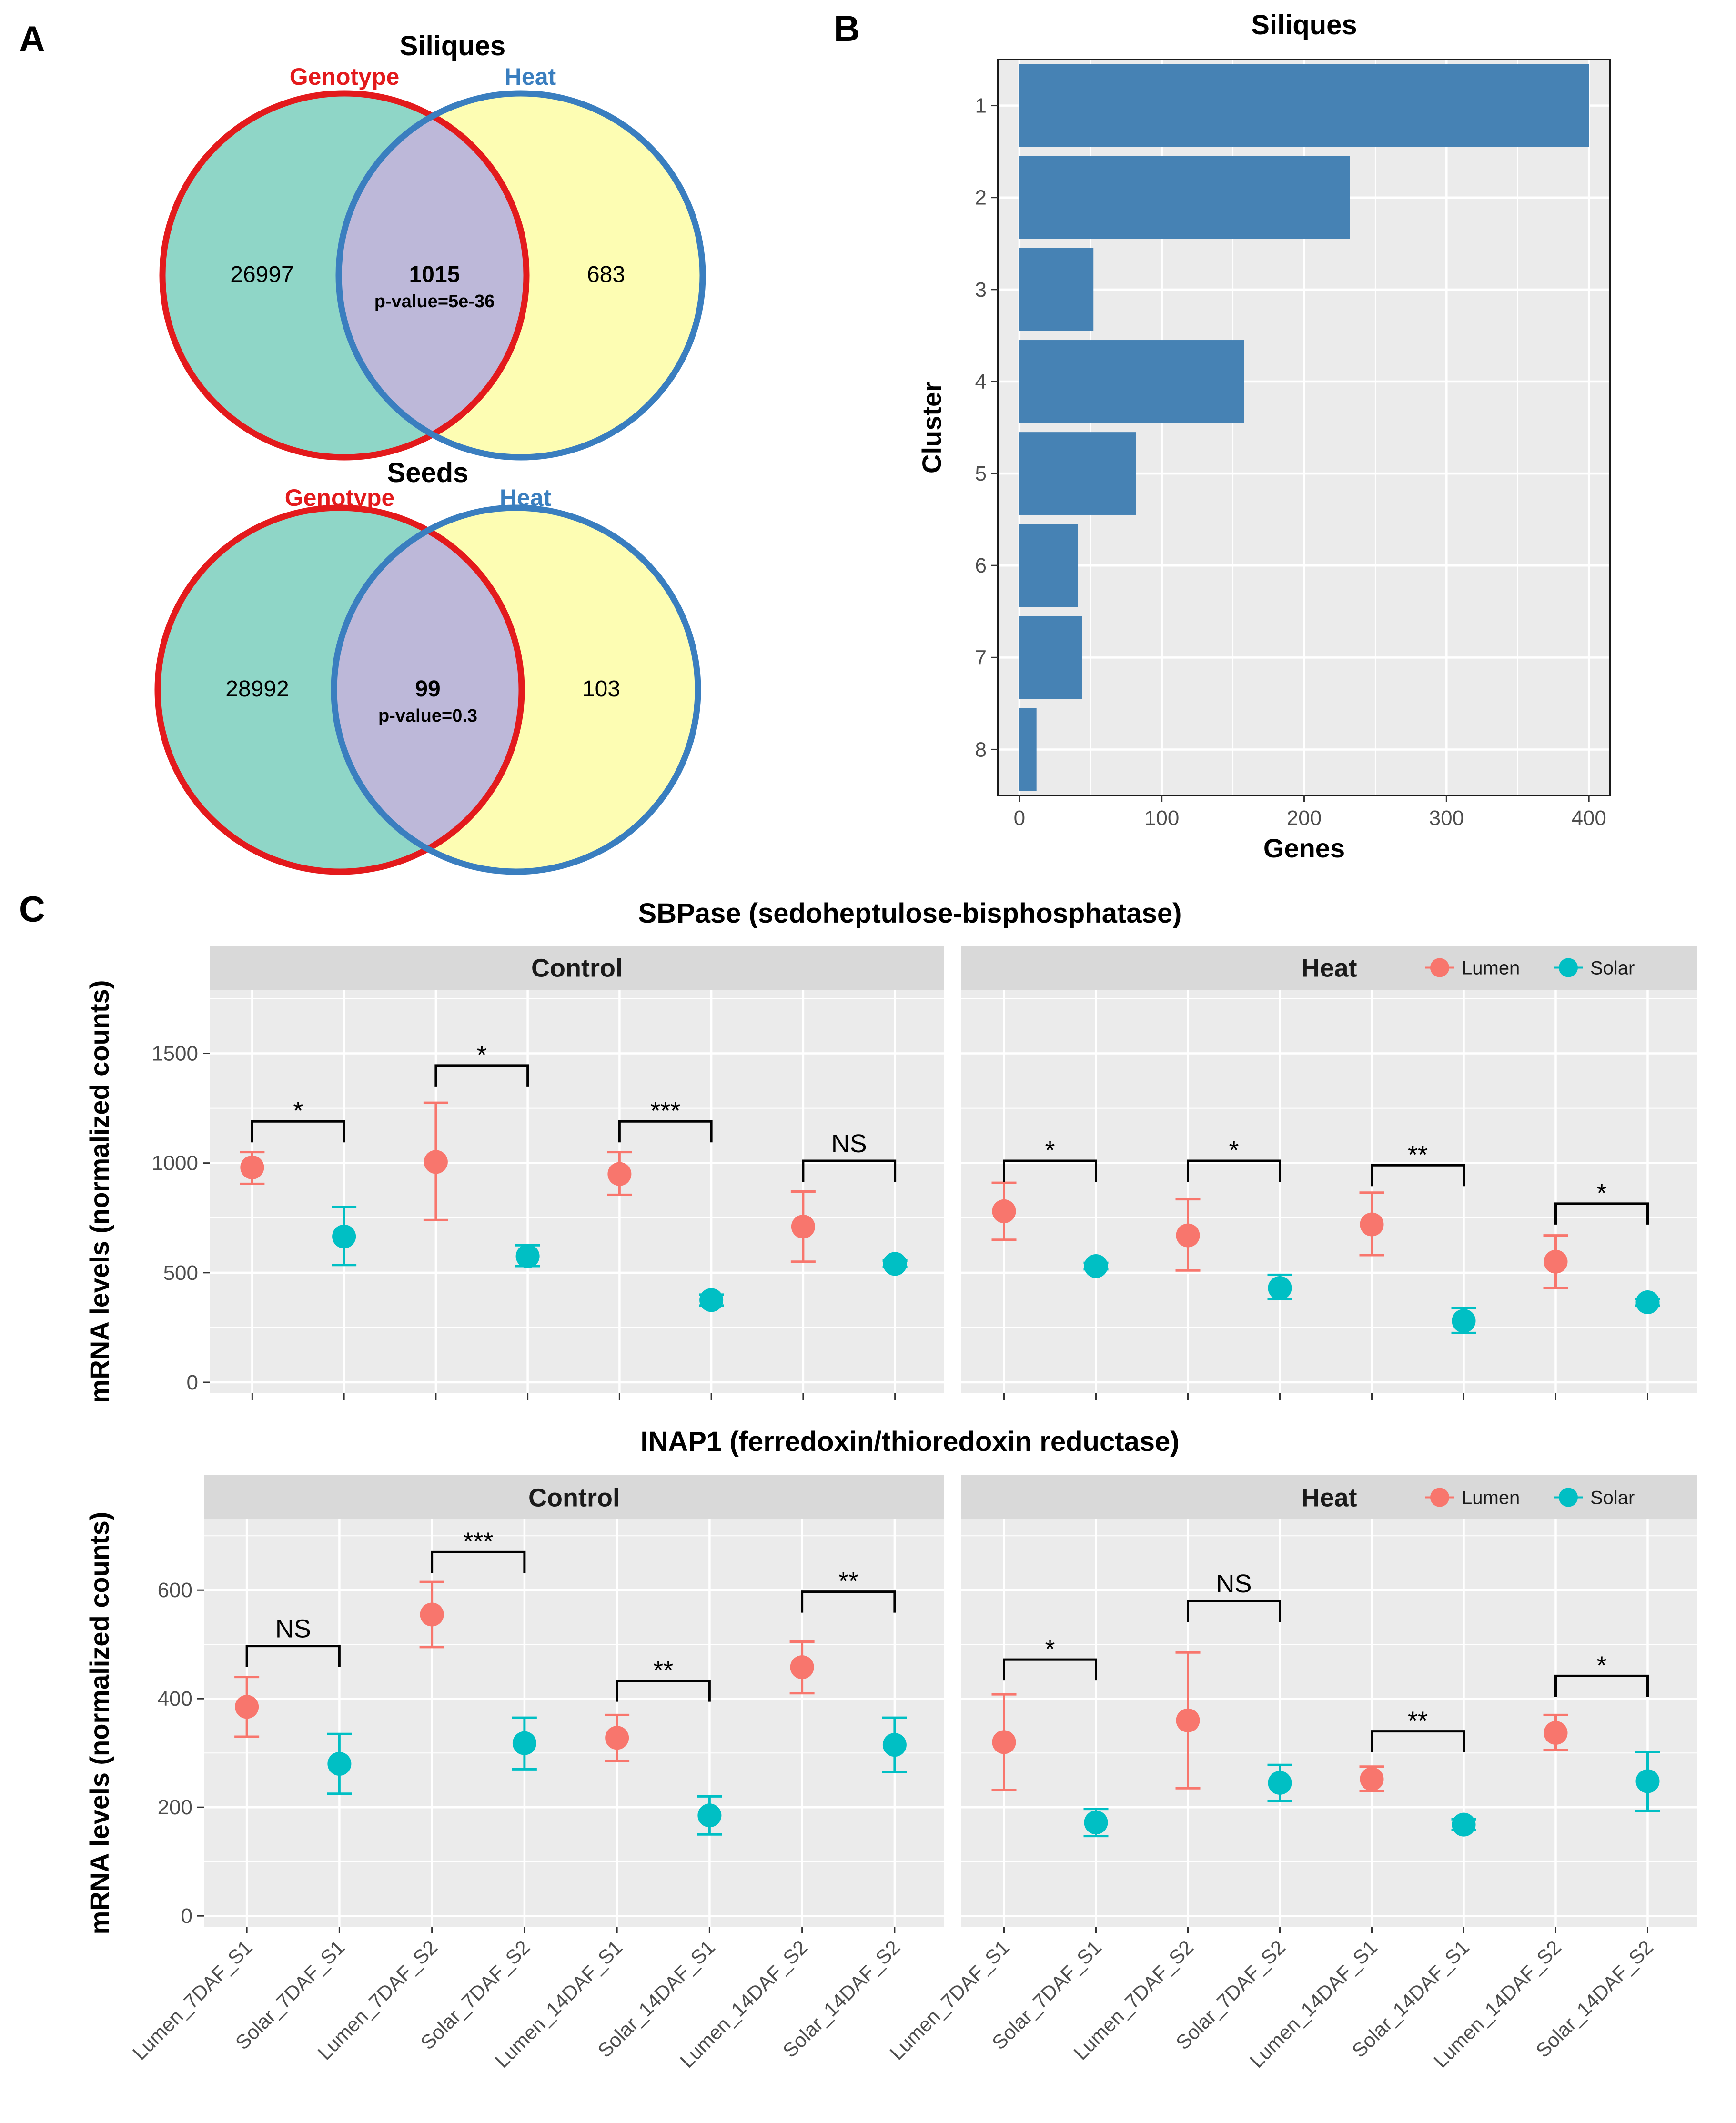  I want to click on venn-siliques-overlap-count: 1015, so click(434, 274).